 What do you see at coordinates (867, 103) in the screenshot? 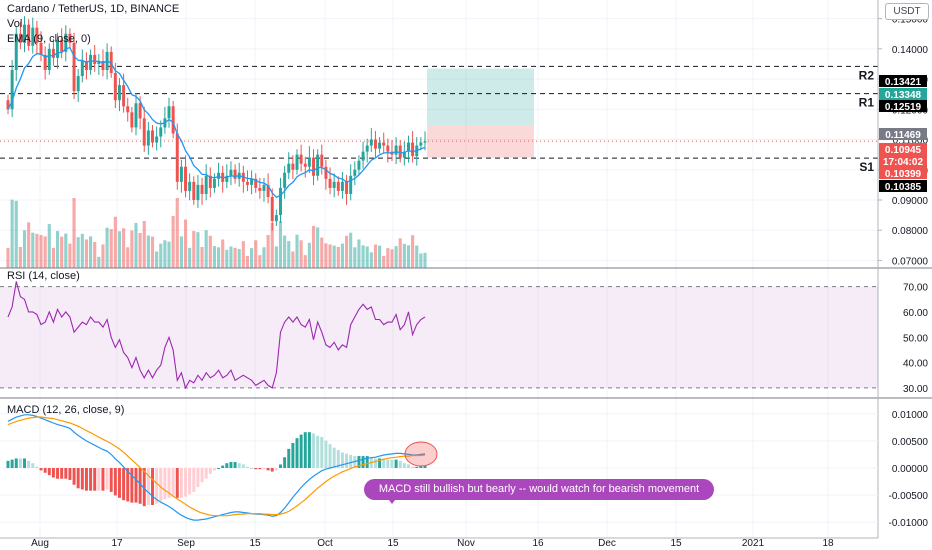
I see `level-label-r1: R1` at bounding box center [867, 103].